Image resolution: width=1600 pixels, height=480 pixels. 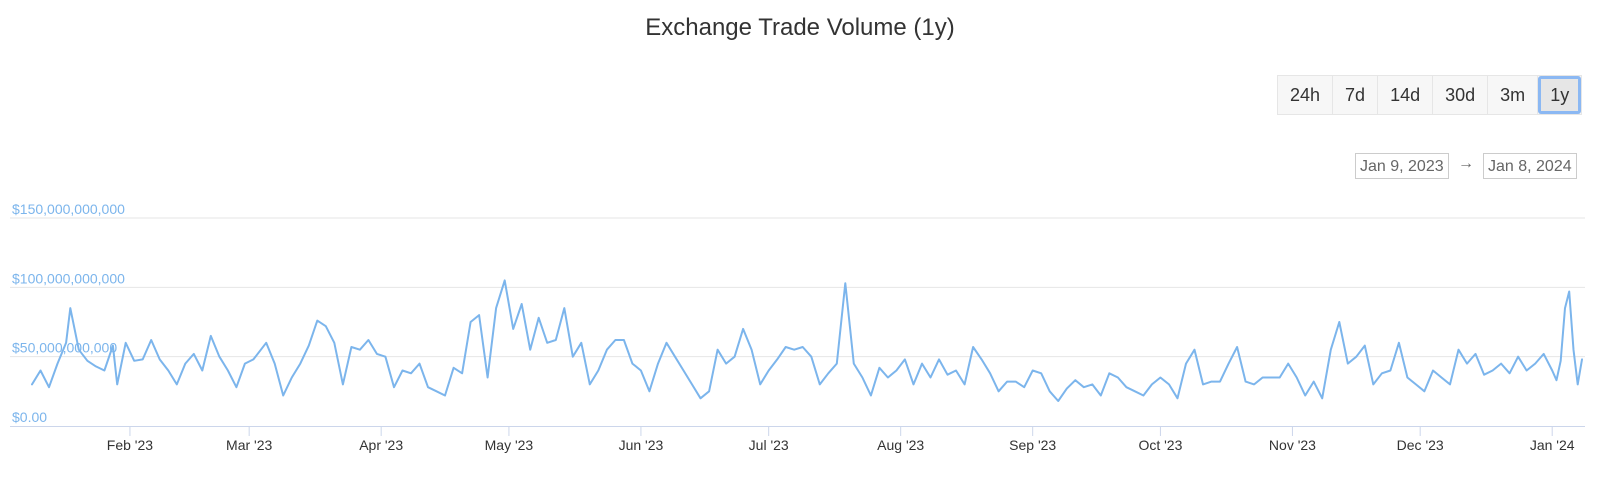 What do you see at coordinates (1420, 445) in the screenshot?
I see `x-tick-label: Dec '23` at bounding box center [1420, 445].